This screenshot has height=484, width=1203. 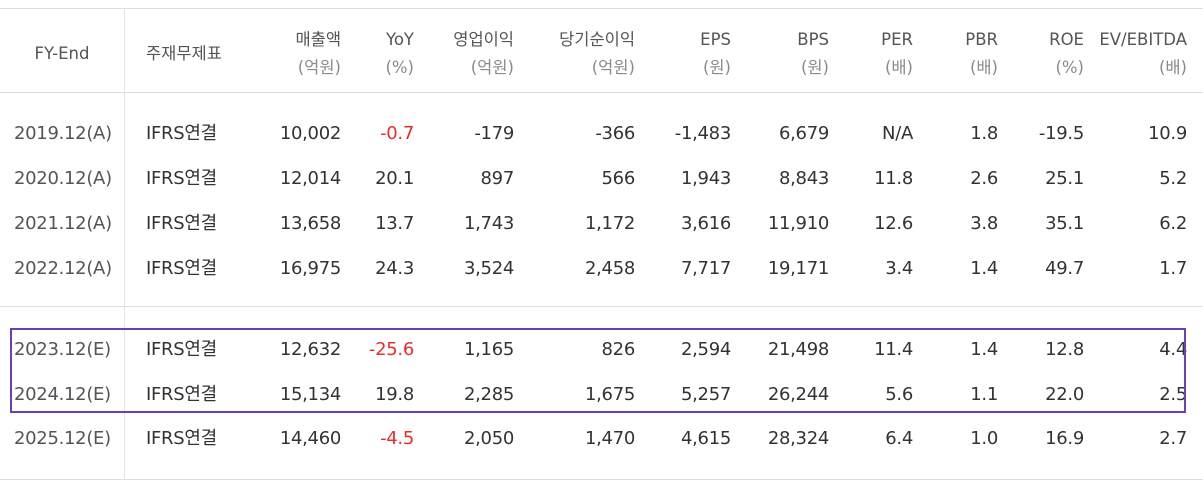 I want to click on row-fy-end: 2025.12(E), so click(x=62, y=438).